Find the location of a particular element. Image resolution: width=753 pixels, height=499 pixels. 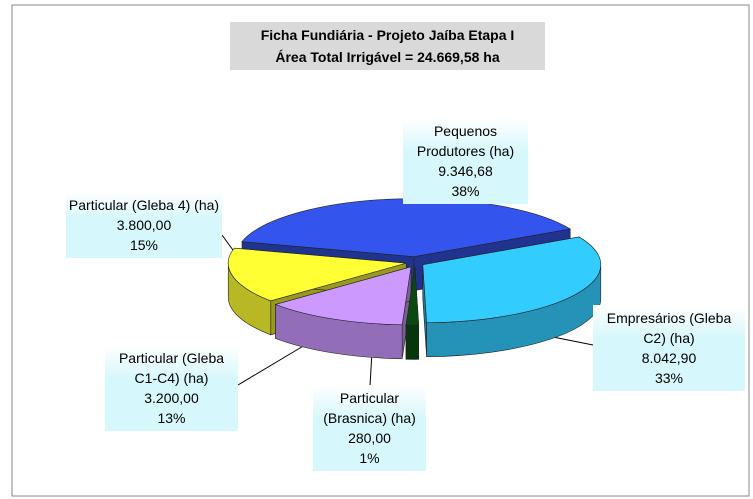

label-name: Particular (Gleba 4) (ha) is located at coordinates (144, 205).